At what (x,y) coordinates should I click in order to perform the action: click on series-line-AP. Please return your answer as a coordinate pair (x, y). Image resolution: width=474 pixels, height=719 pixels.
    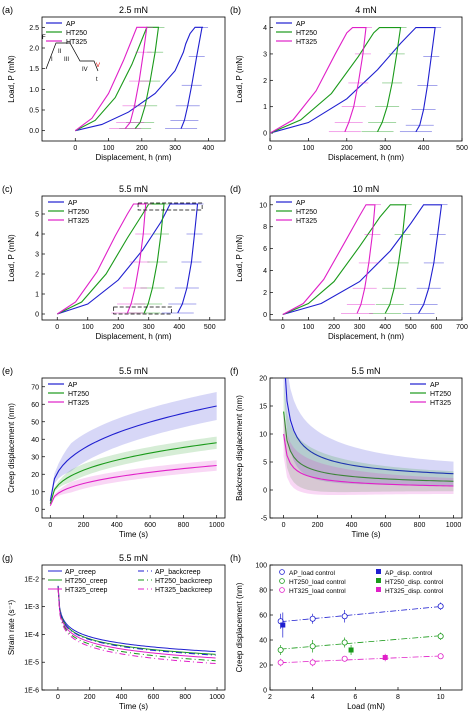
    Looking at the image, I should click on (133, 453).